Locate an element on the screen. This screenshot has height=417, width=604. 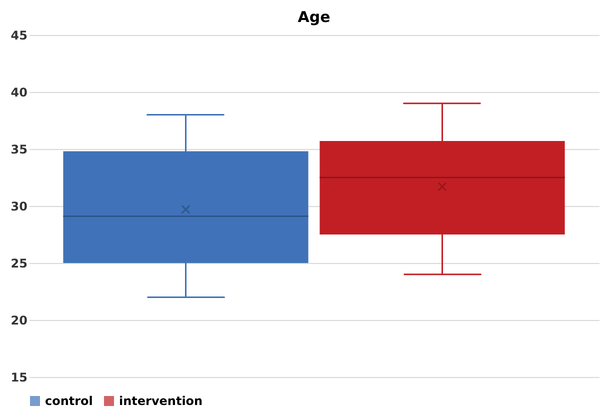
y-tick-label: 20 is located at coordinates (19, 321).